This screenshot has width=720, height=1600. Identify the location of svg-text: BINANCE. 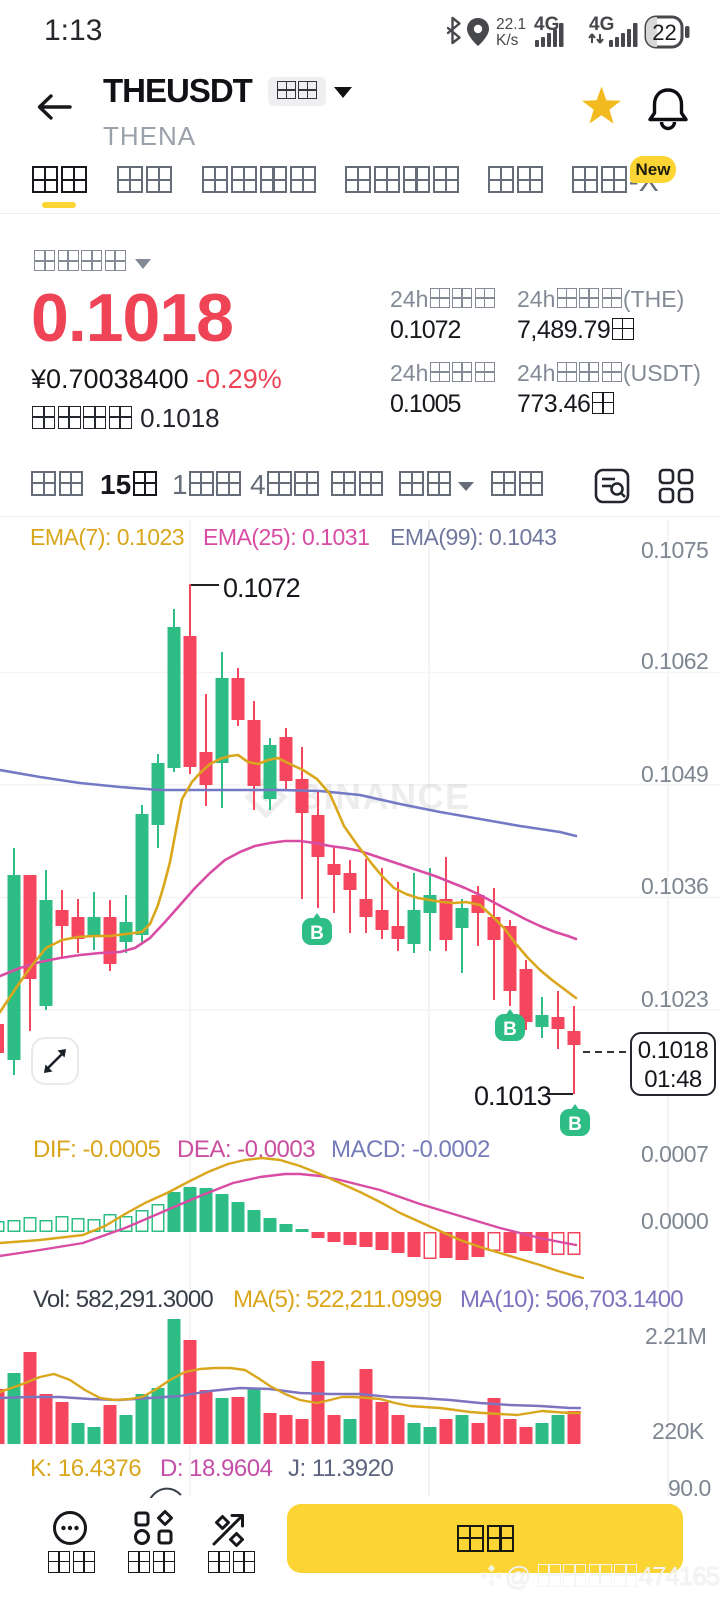
(383, 796).